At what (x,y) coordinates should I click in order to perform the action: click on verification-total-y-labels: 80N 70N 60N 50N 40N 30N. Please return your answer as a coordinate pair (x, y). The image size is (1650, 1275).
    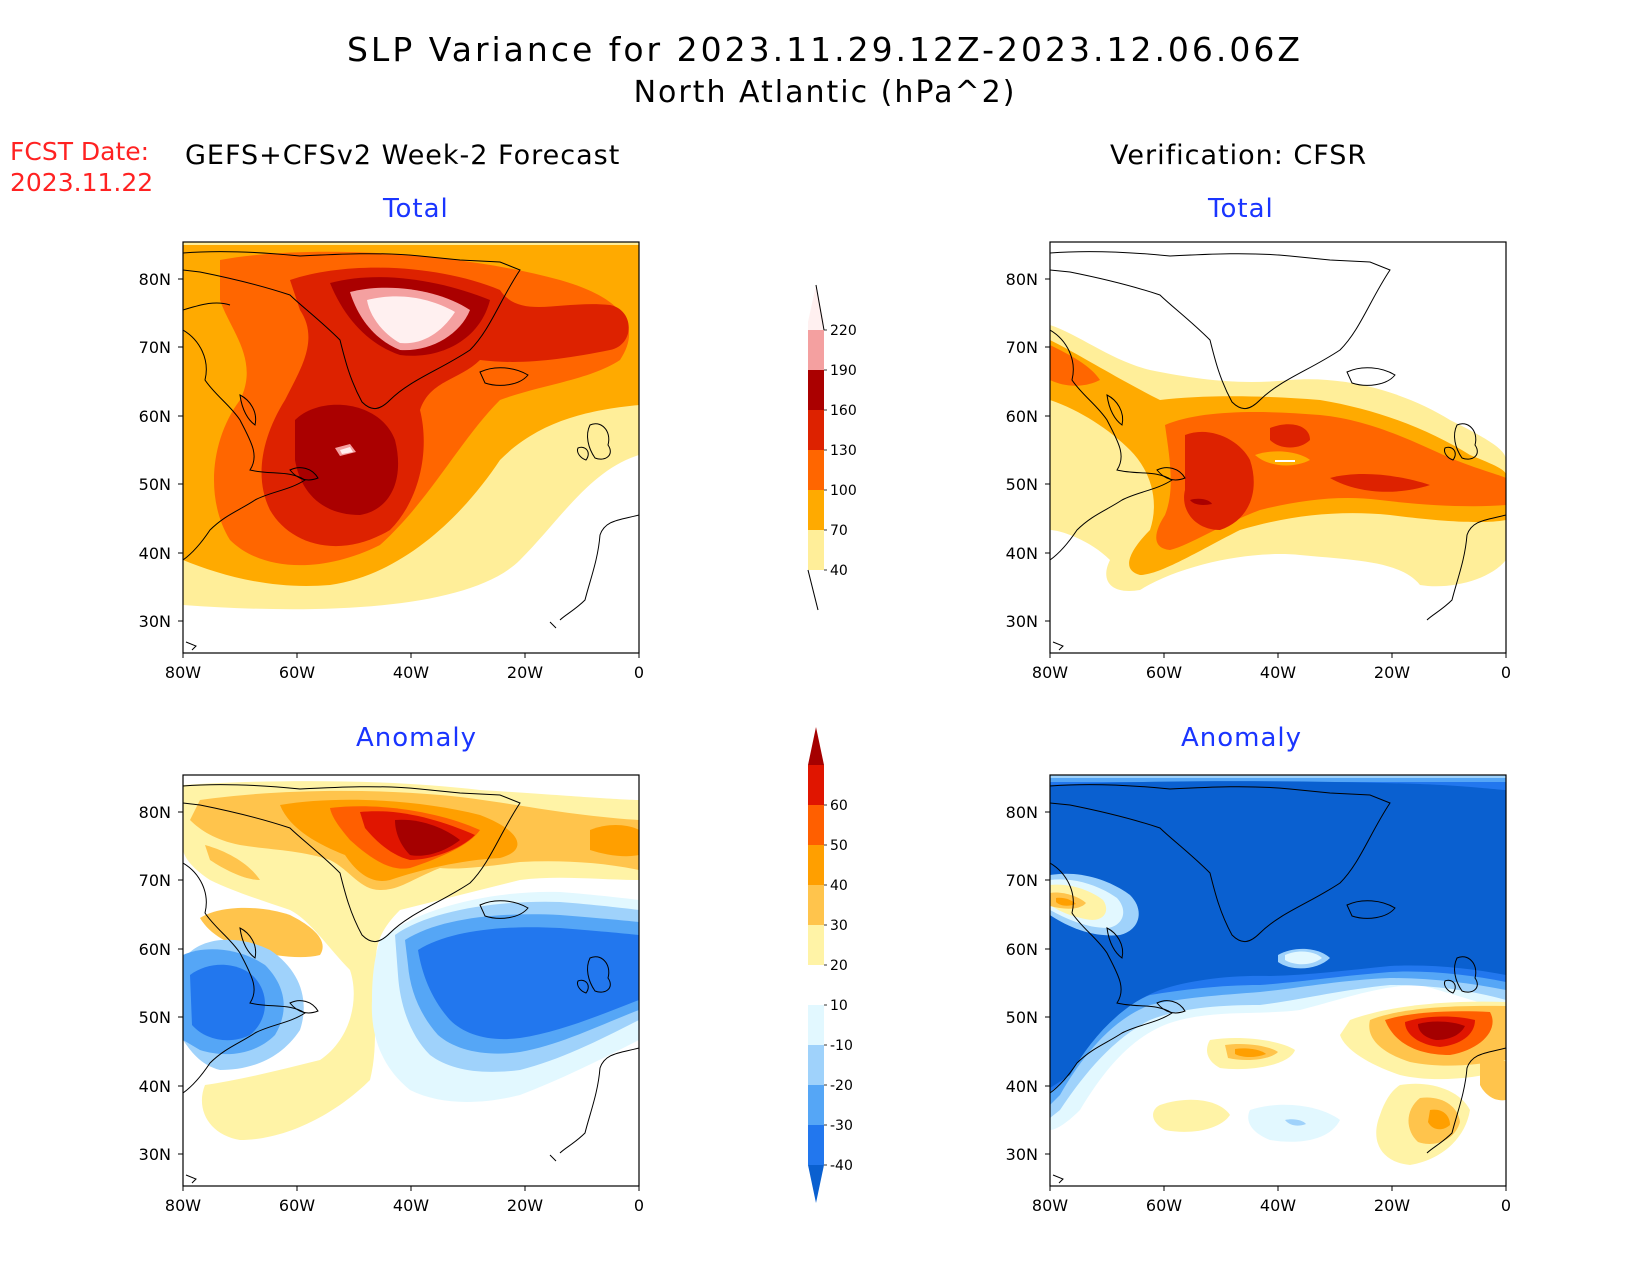
    Looking at the image, I should click on (1022, 450).